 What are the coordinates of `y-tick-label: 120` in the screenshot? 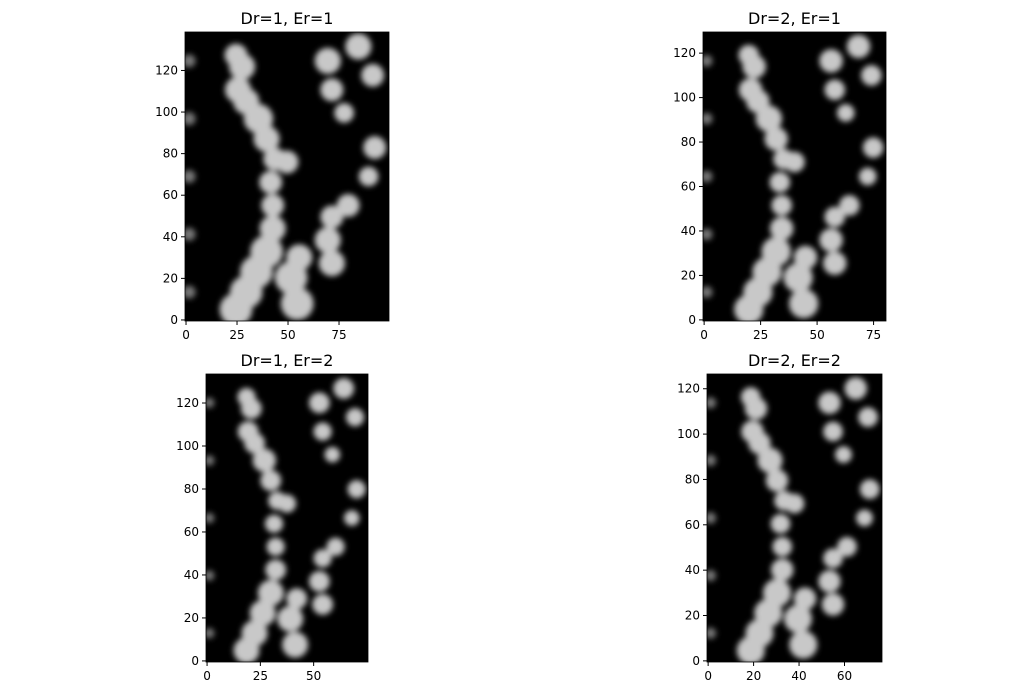 It's located at (166, 70).